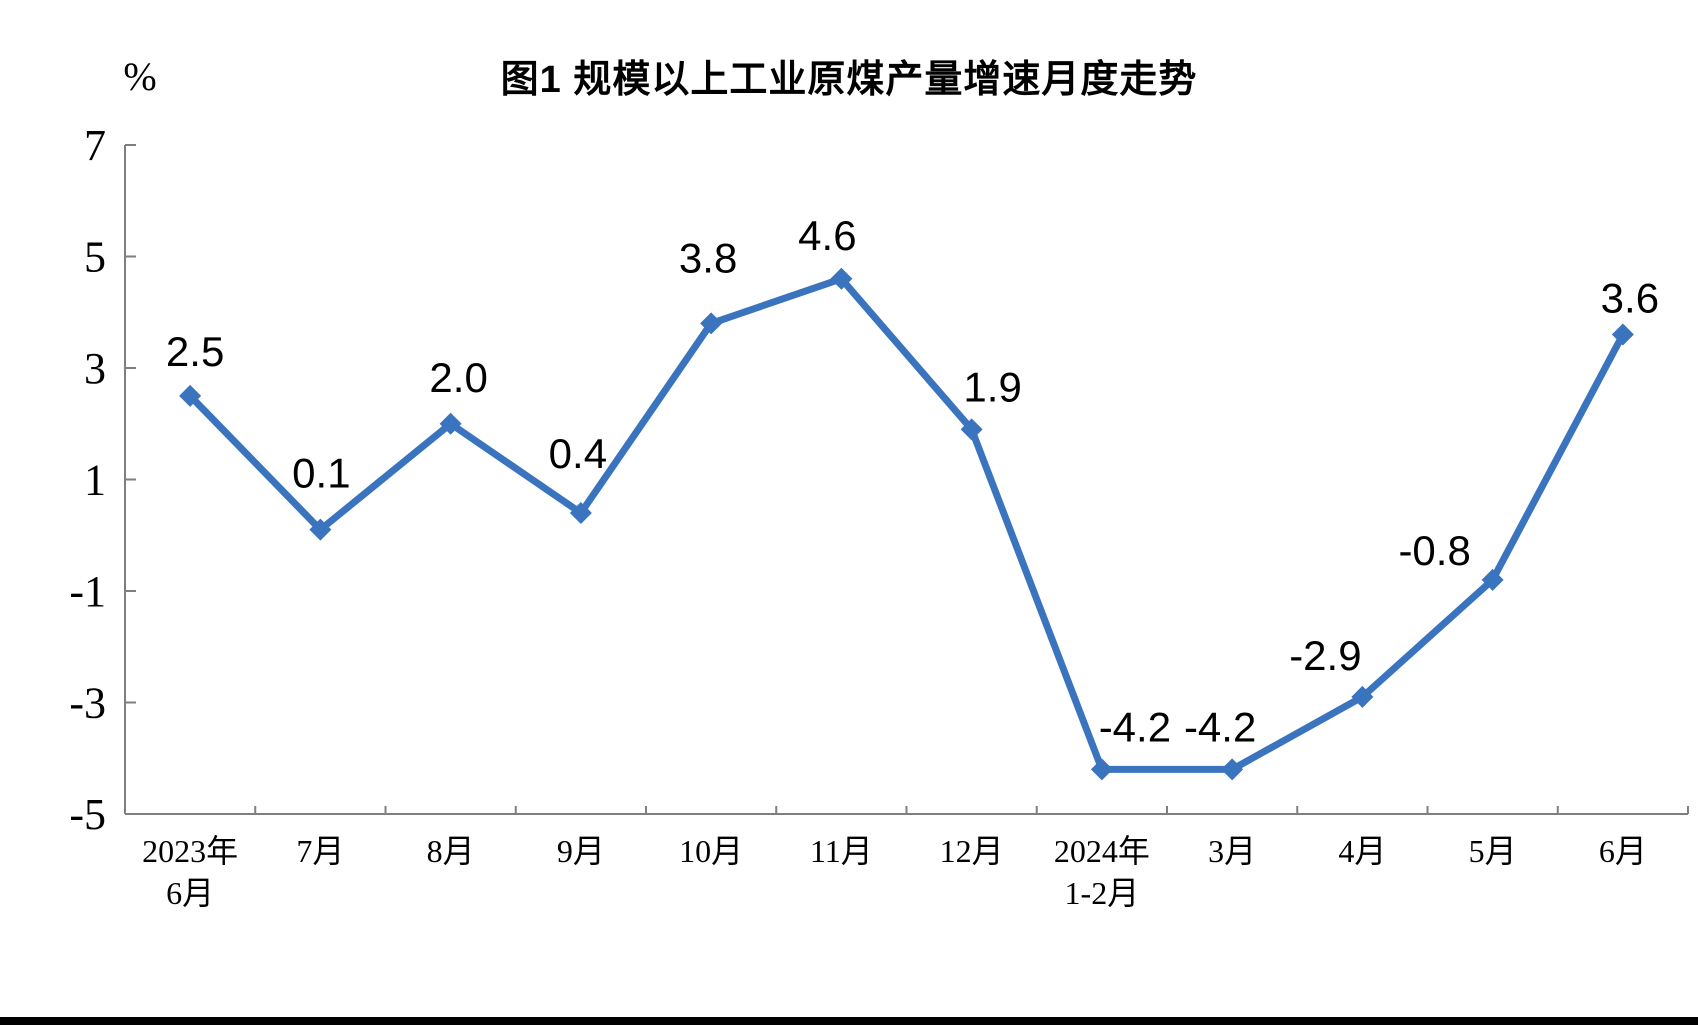  Describe the element at coordinates (320, 851) in the screenshot. I see `x-axis-category-label: 7月` at that location.